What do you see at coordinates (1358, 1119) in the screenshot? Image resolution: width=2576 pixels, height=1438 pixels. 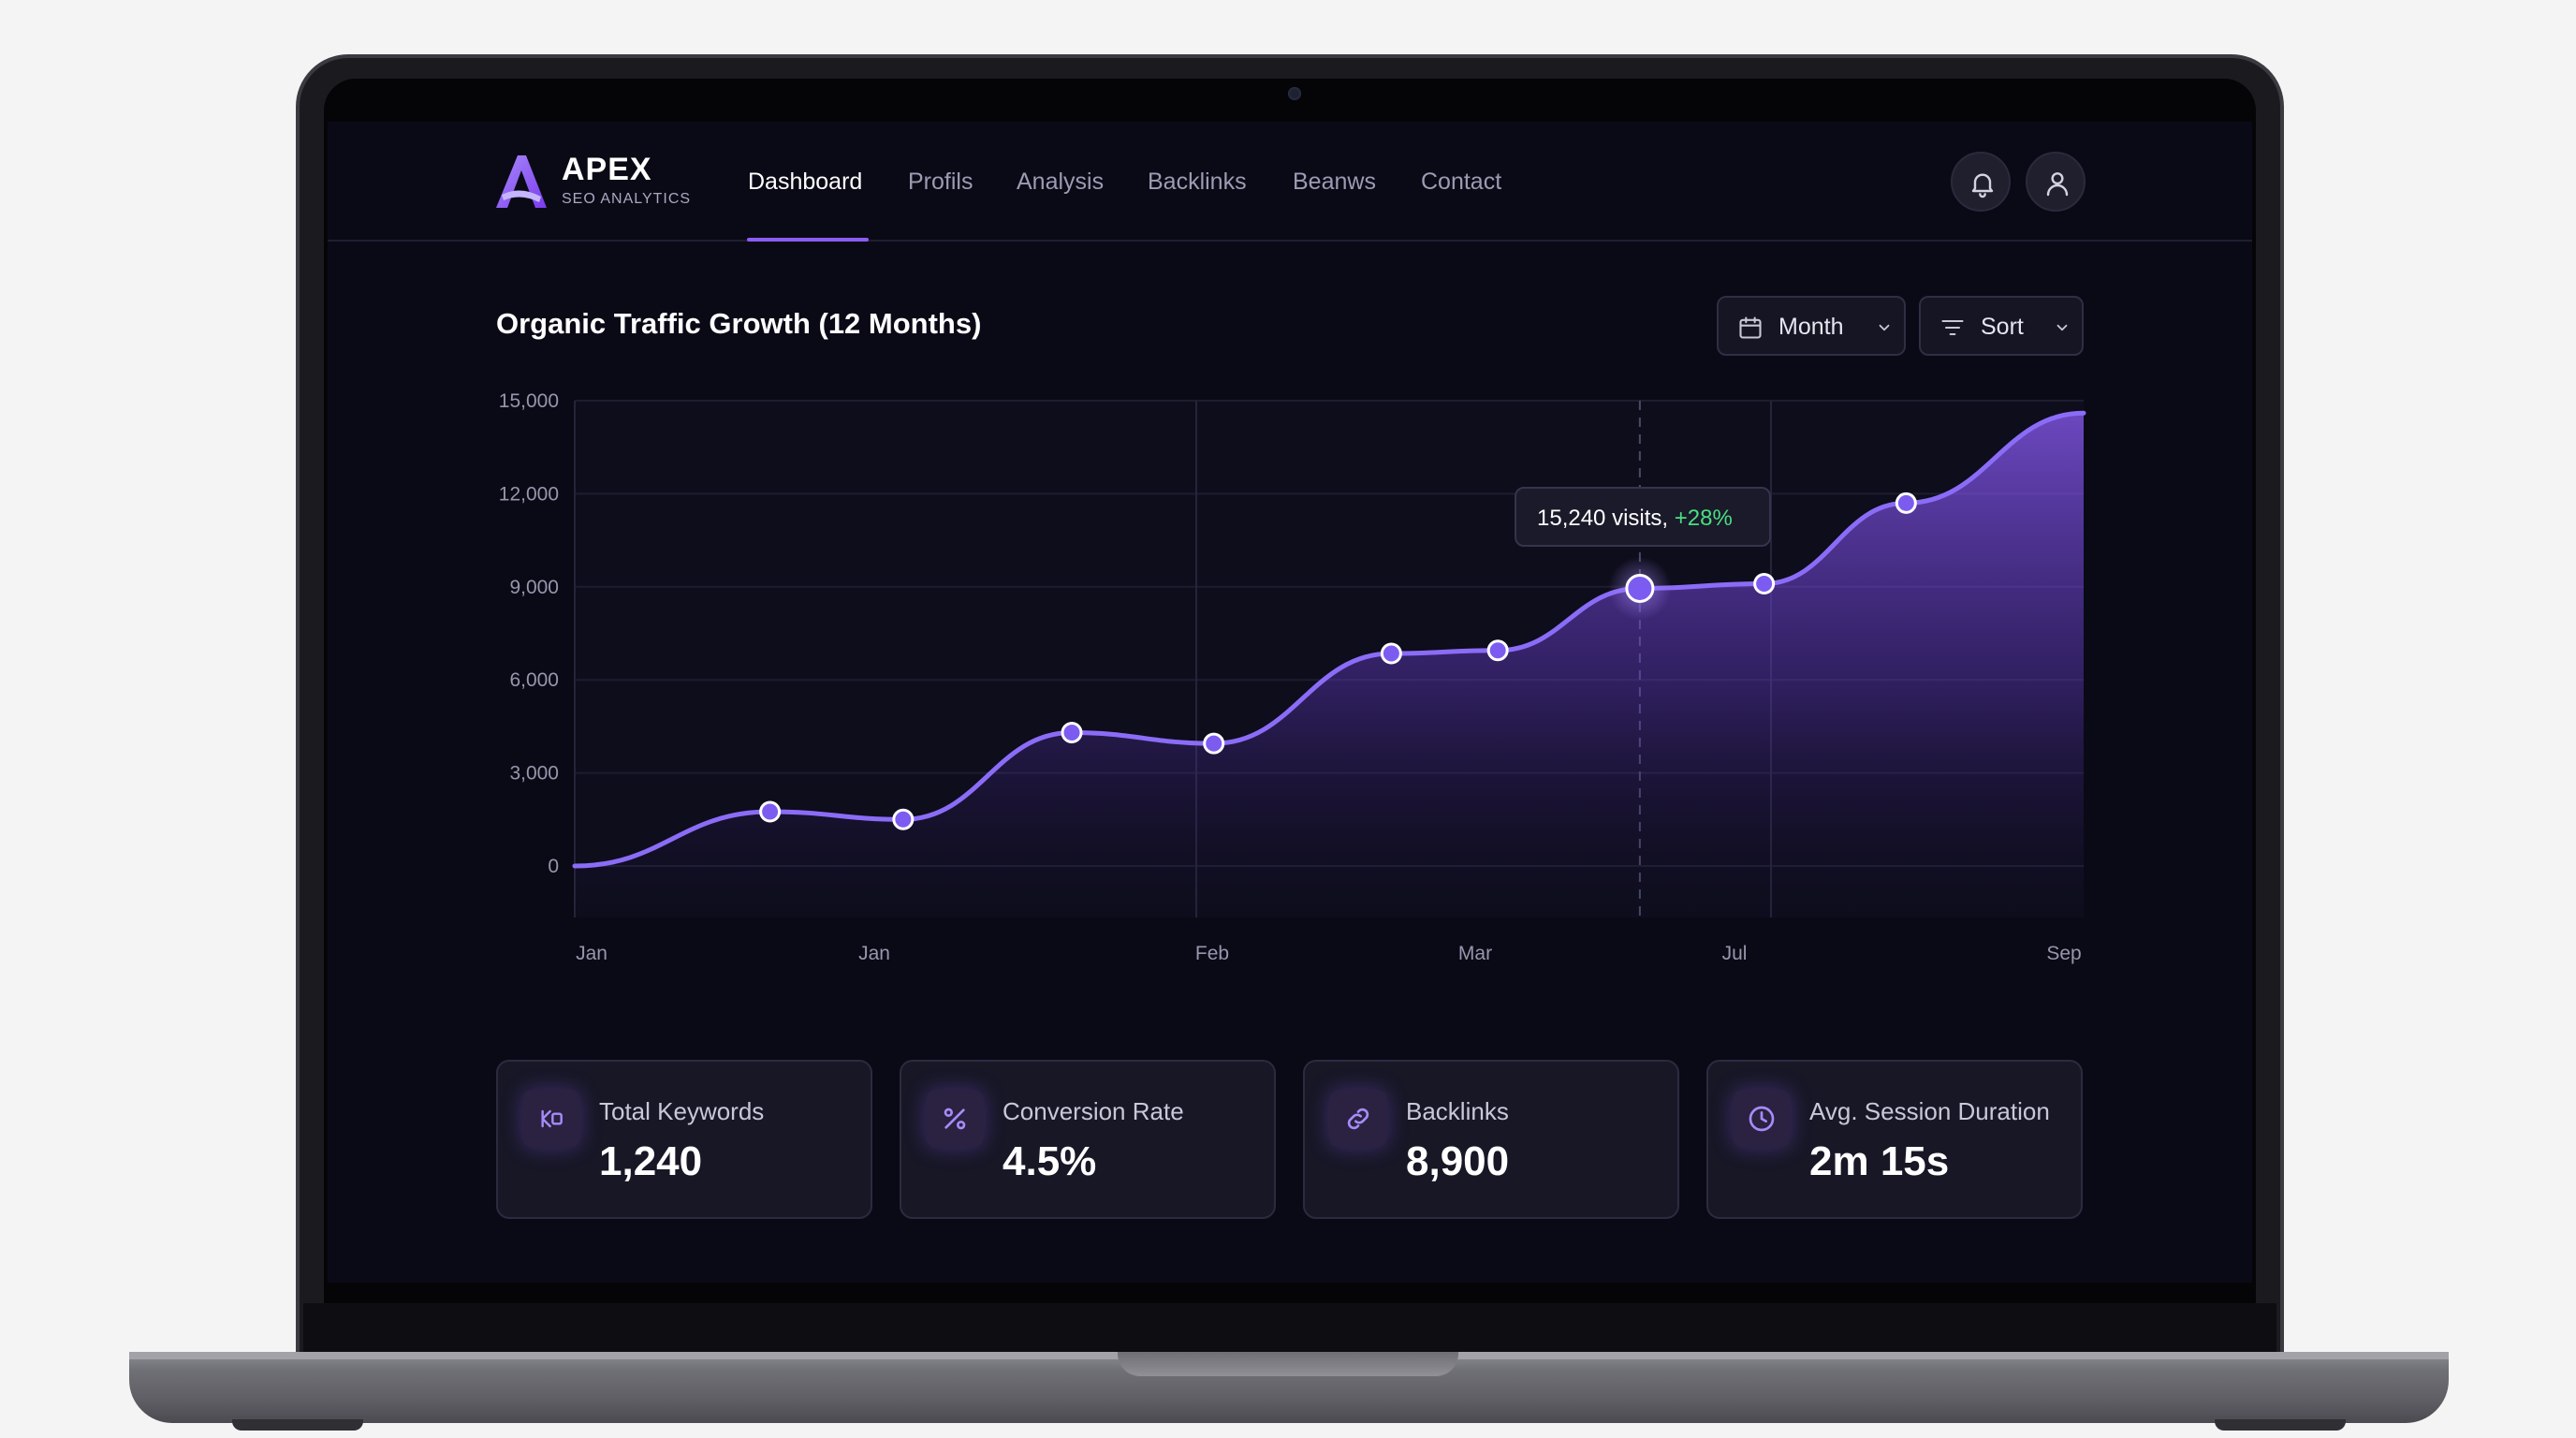 I see `link-icon` at bounding box center [1358, 1119].